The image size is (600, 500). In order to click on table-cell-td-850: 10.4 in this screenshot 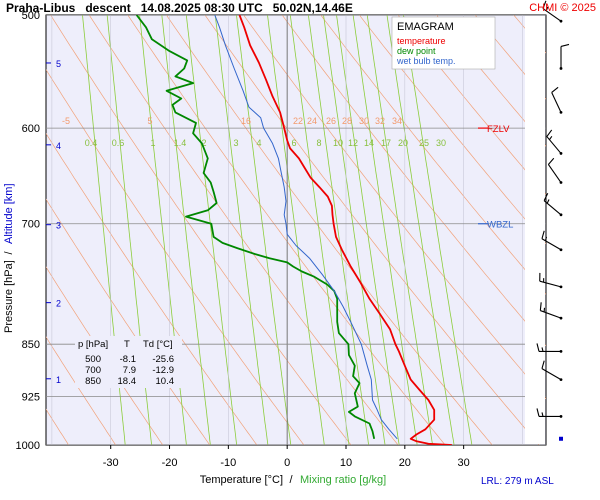, I will do `click(165, 381)`.